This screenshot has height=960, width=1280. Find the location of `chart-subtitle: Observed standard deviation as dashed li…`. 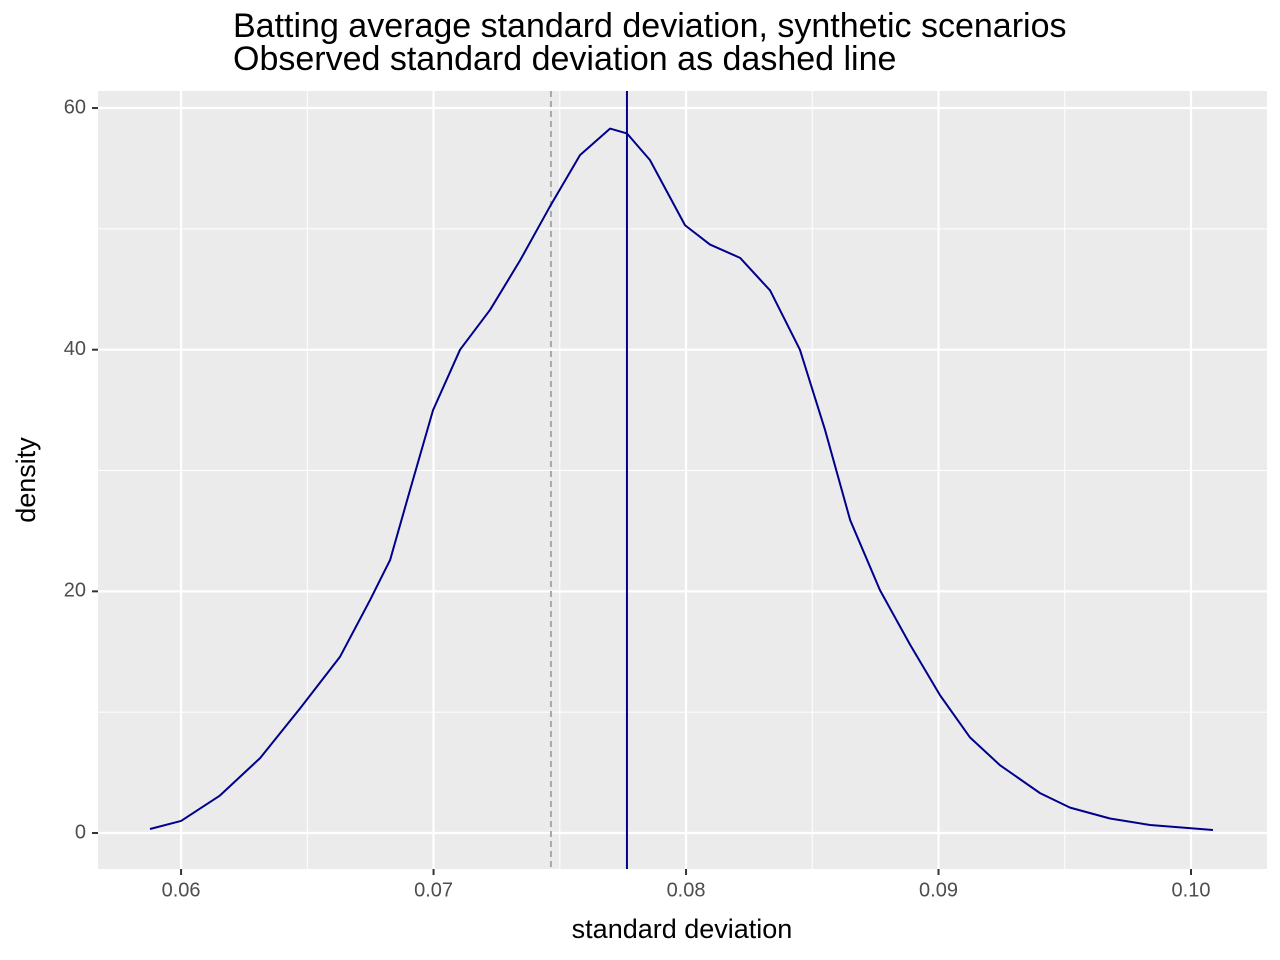

chart-subtitle: Observed standard deviation as dashed li… is located at coordinates (564, 59).